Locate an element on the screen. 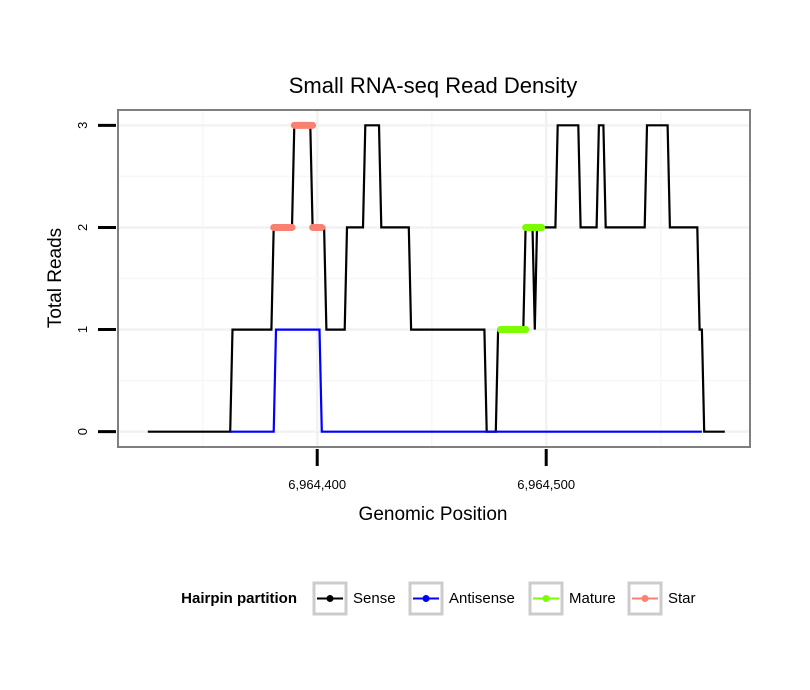 Image resolution: width=810 pixels, height=690 pixels. legend-label: Sense is located at coordinates (374, 598).